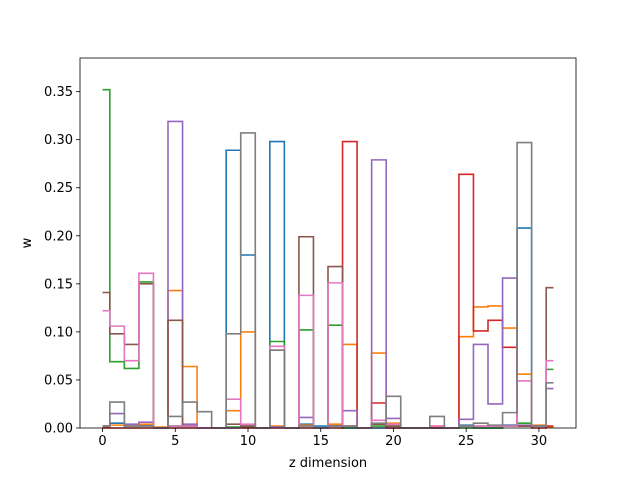 The image size is (640, 480). I want to click on x-axis-label: z dimension, so click(328, 463).